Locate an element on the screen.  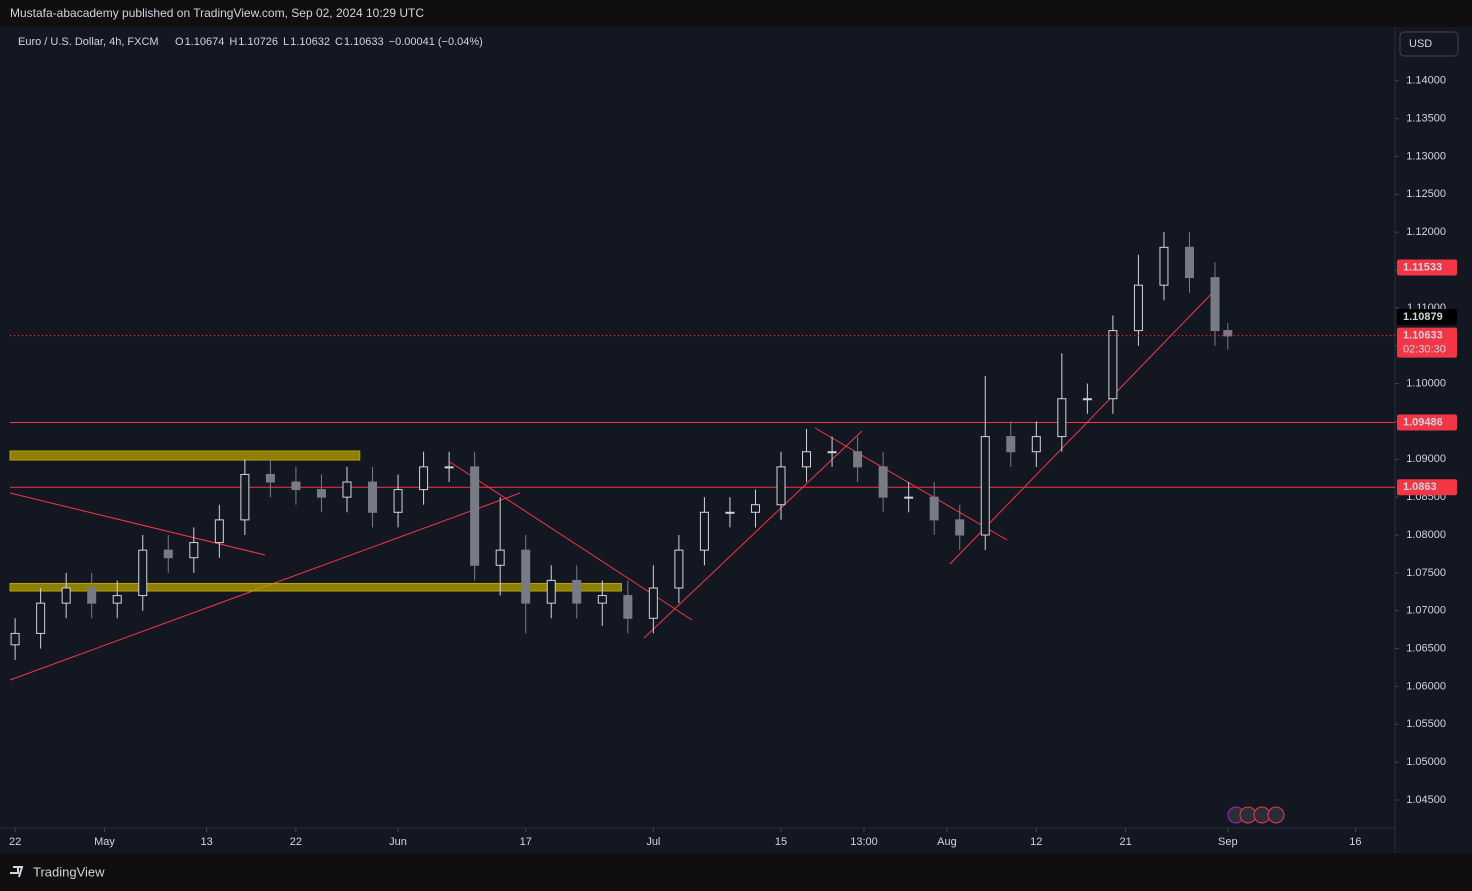
y-tick-label: 1.14000 is located at coordinates (1426, 81).